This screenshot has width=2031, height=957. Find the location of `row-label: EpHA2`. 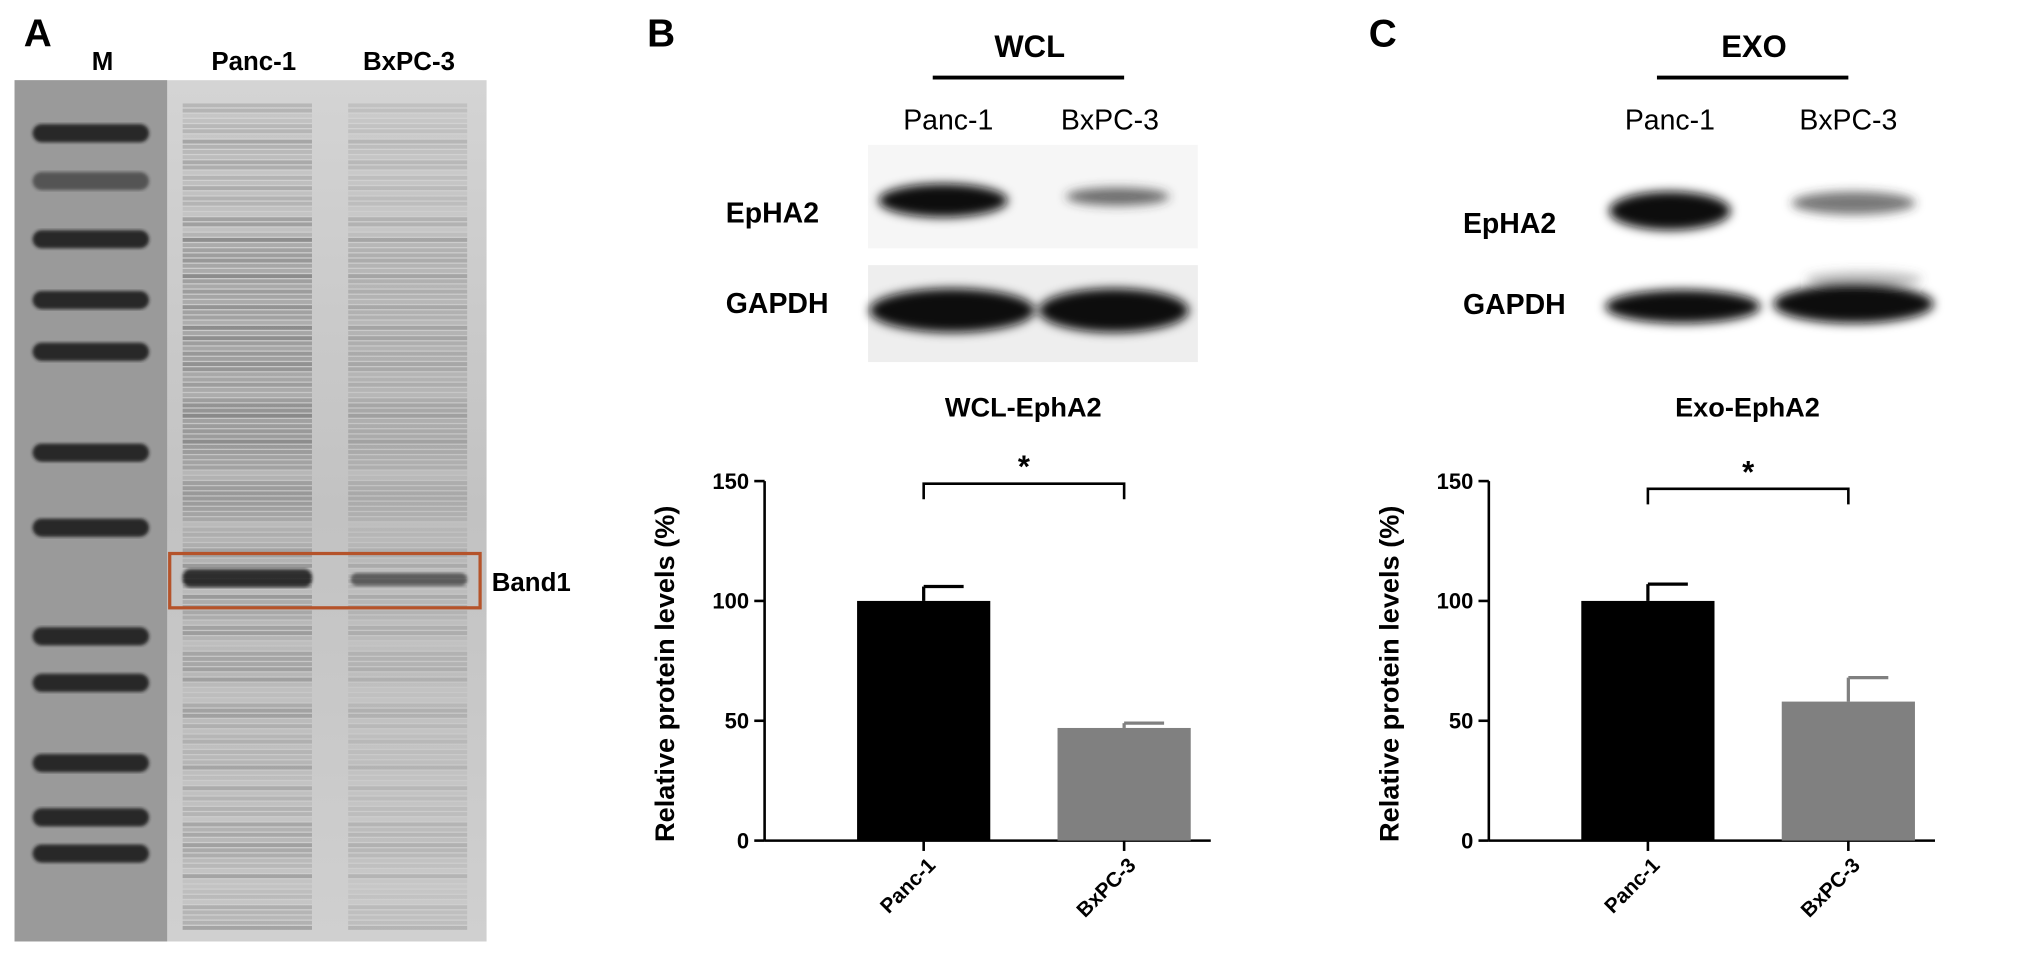

row-label: EpHA2 is located at coordinates (1509, 224).